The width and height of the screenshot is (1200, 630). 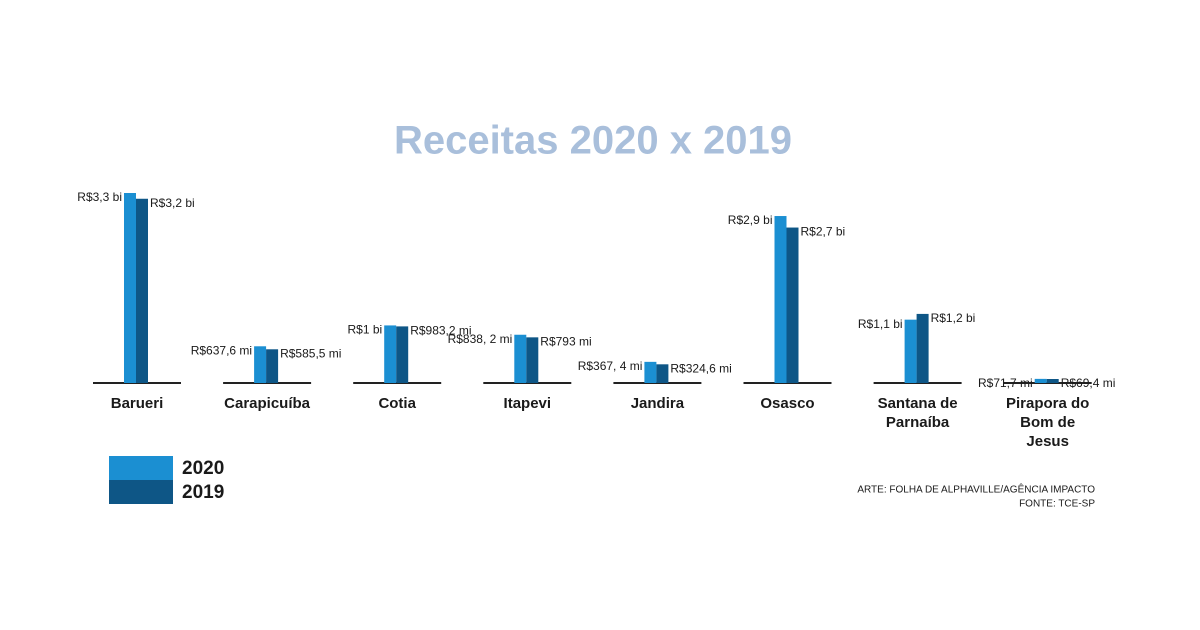 I want to click on legend-label: 2019, so click(x=203, y=492).